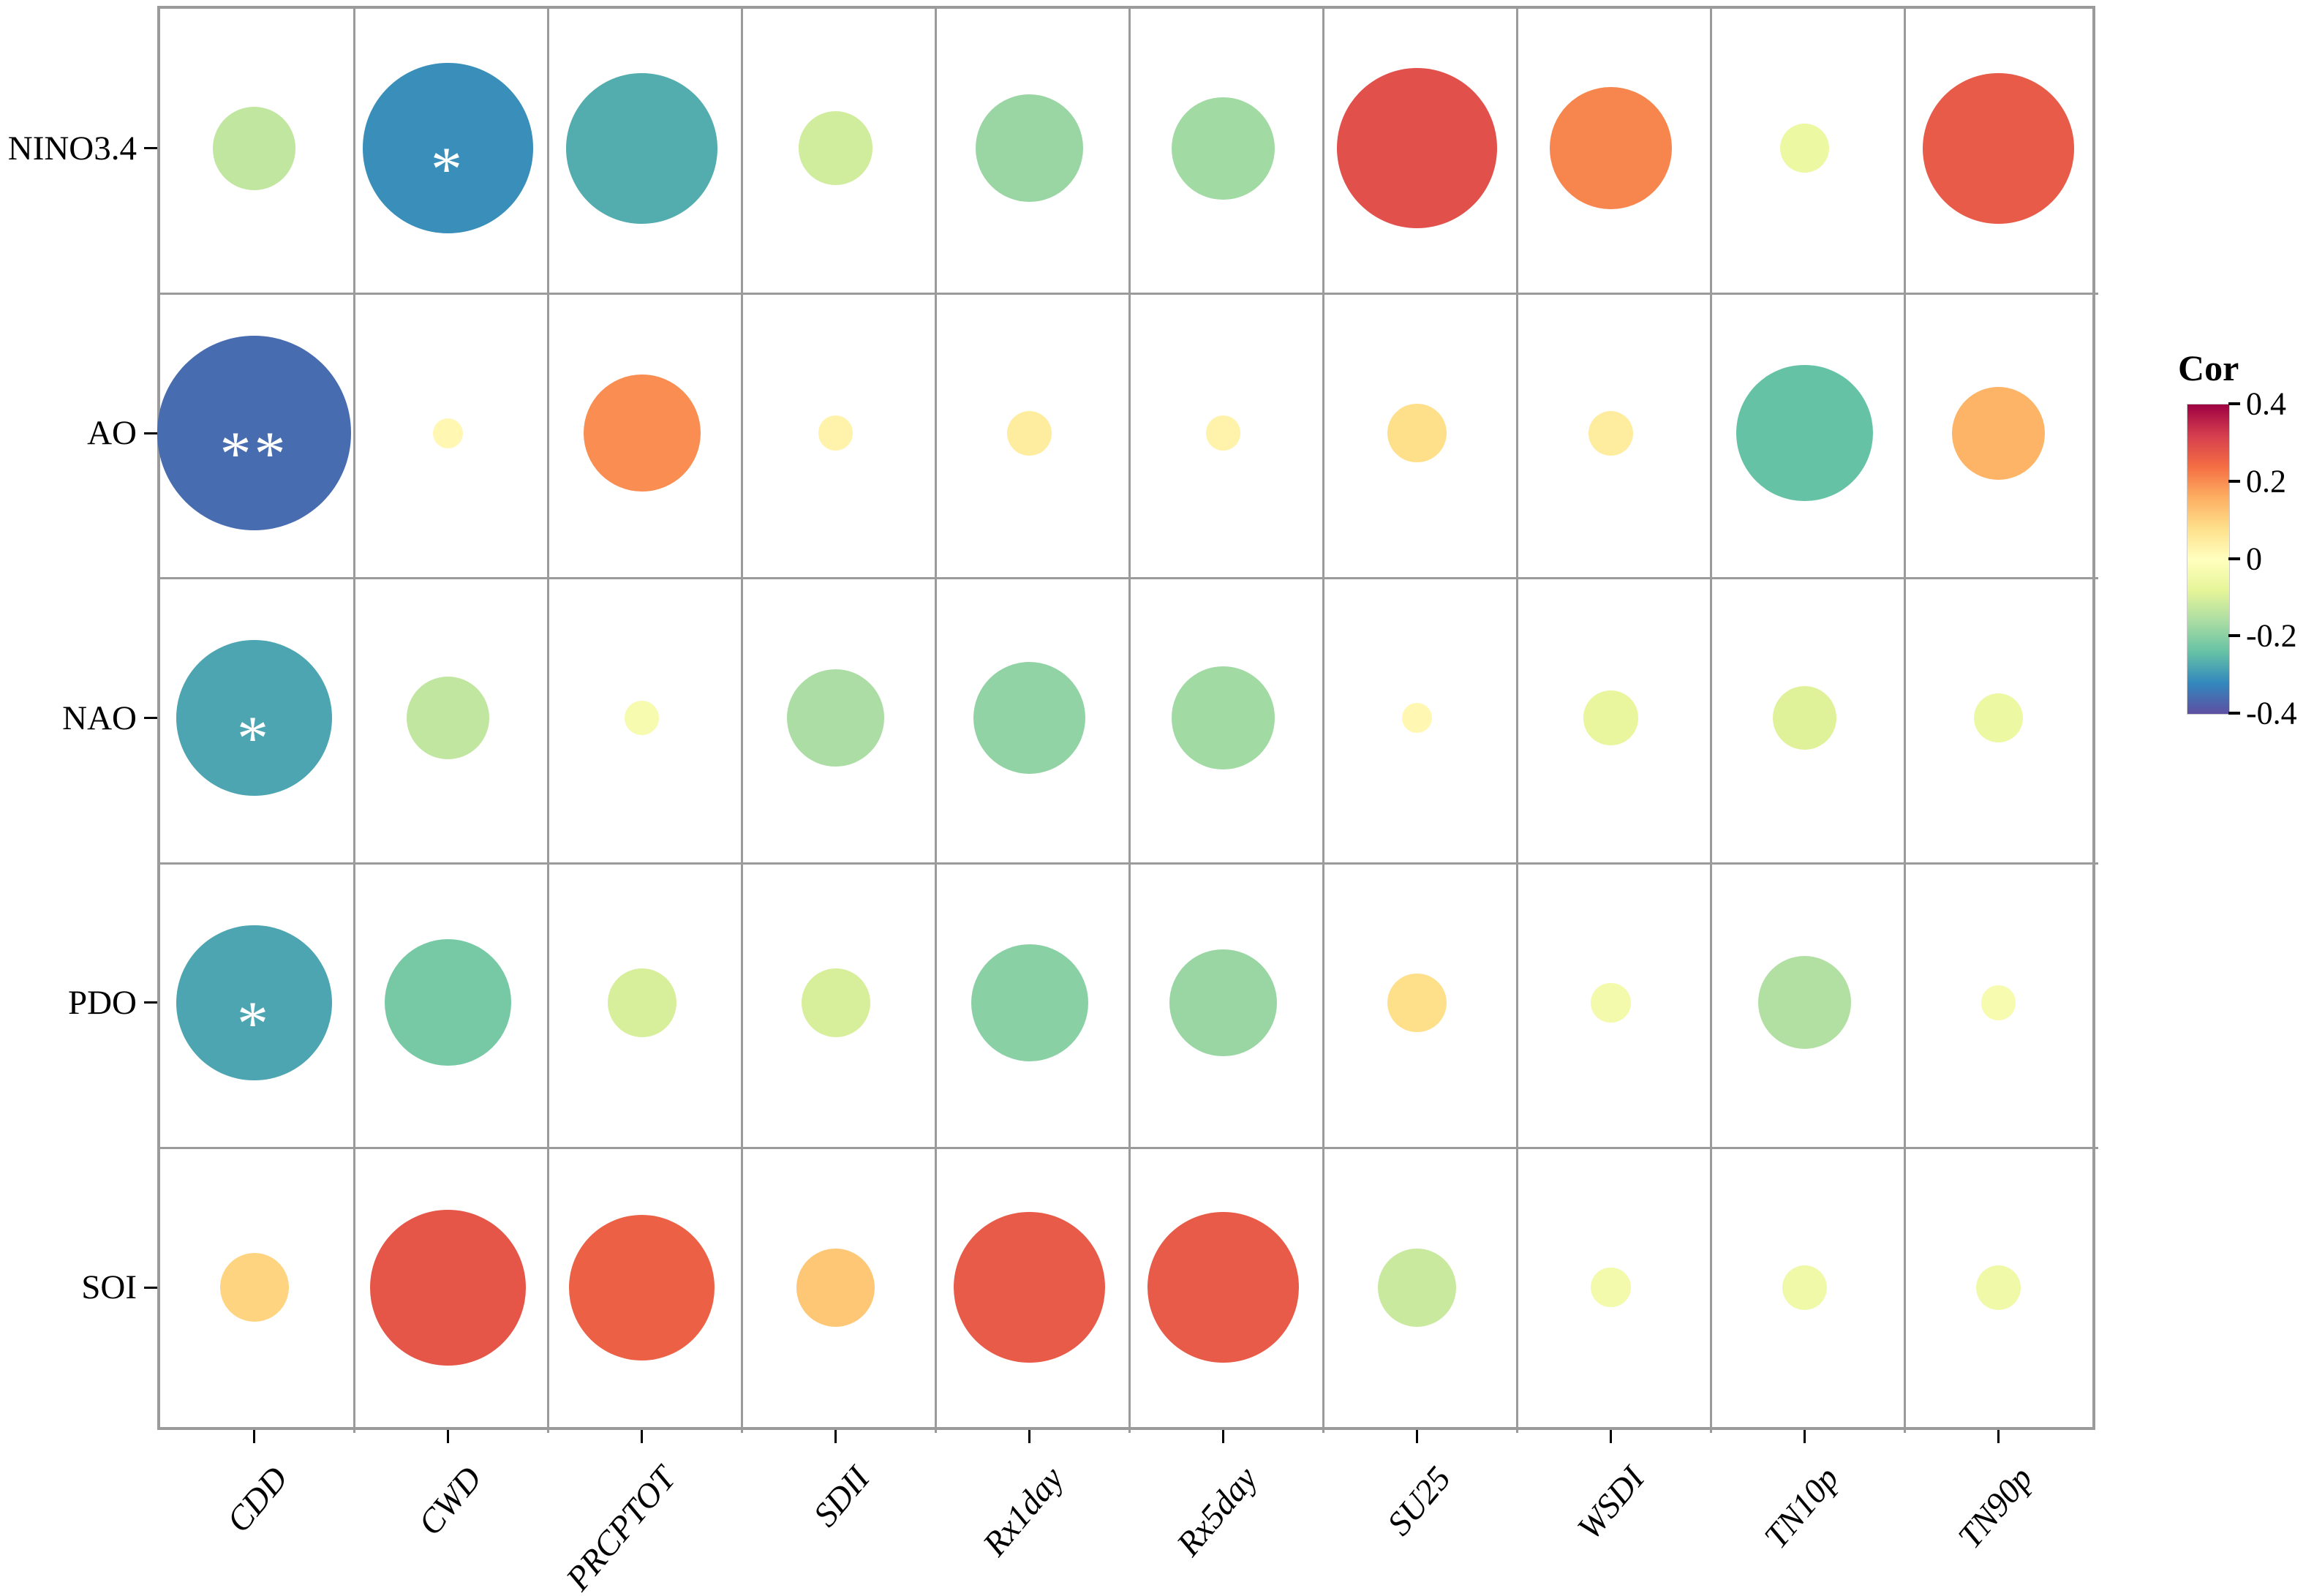  What do you see at coordinates (254, 1003) in the screenshot?
I see `correlation-bubble-PDO-CDD: *` at bounding box center [254, 1003].